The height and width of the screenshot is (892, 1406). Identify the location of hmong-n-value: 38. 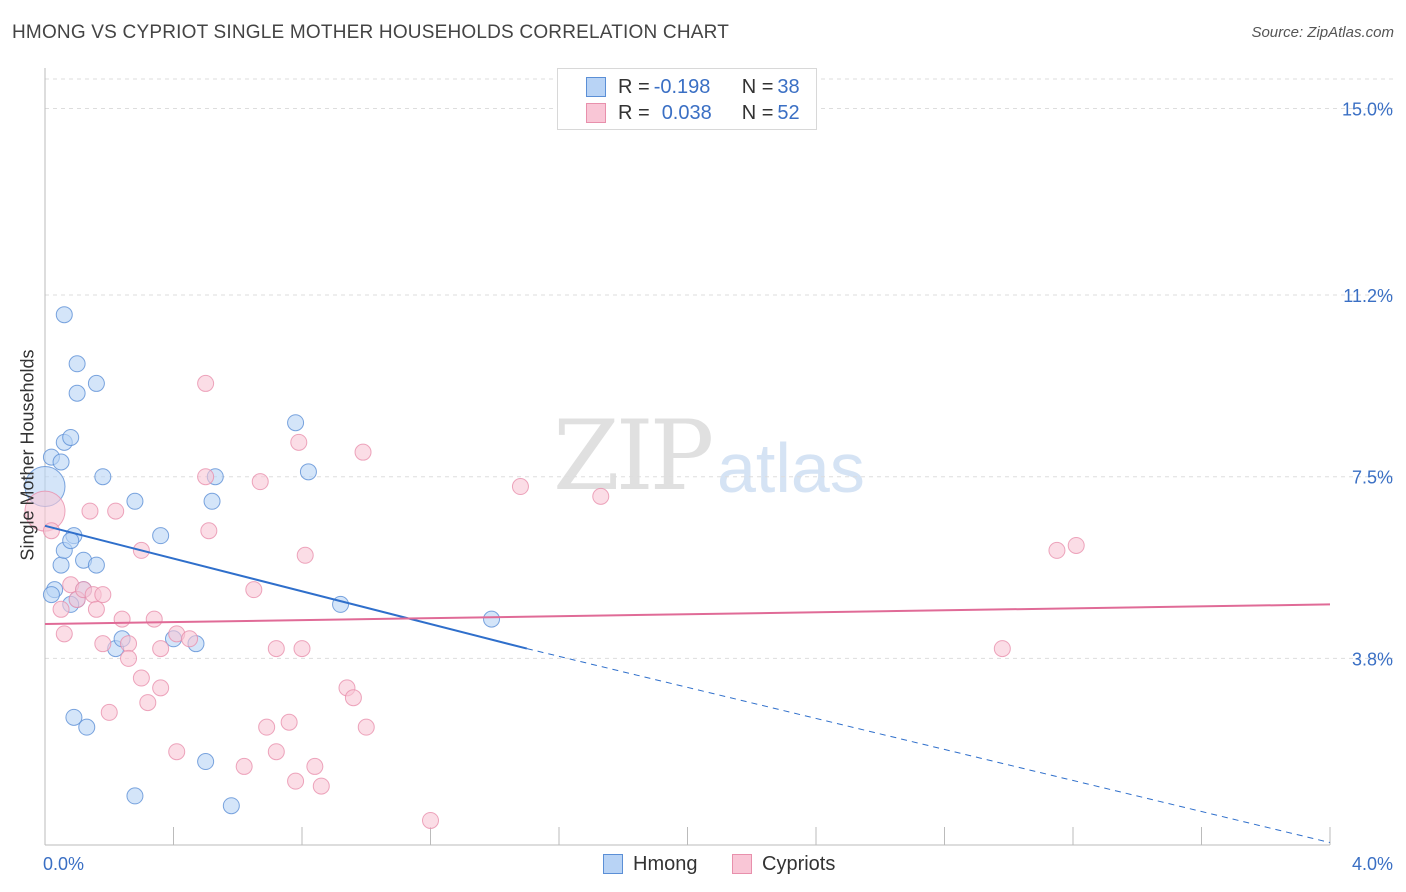
(788, 86).